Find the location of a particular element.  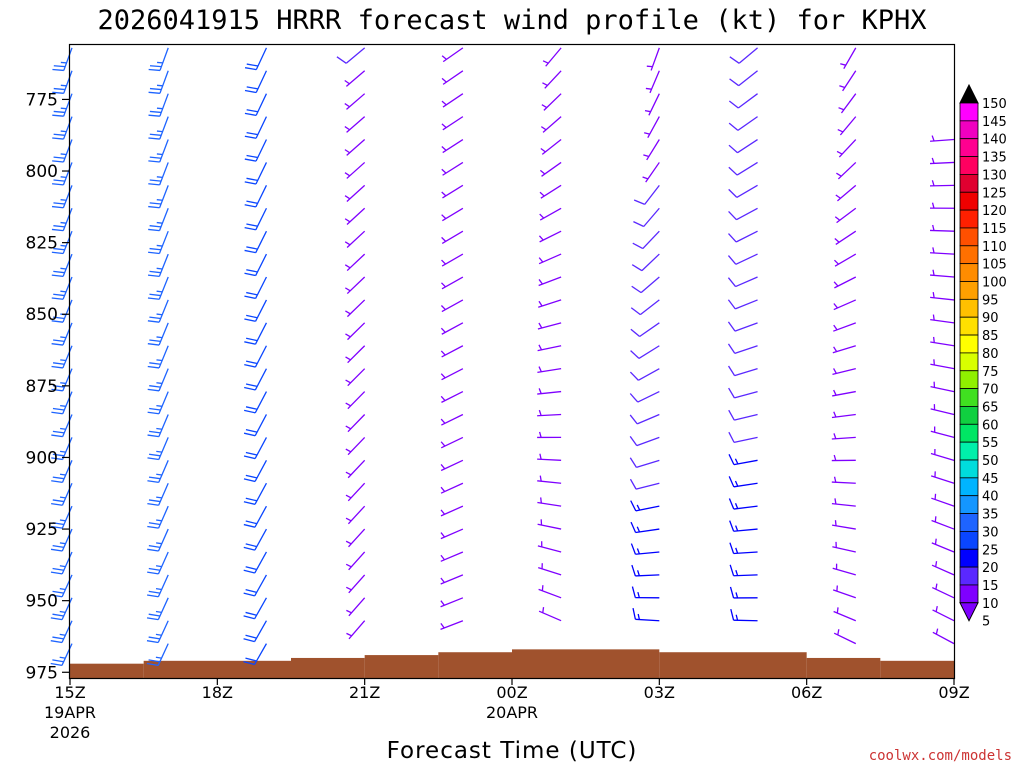

colorbar-label: 25 is located at coordinates (990, 550).